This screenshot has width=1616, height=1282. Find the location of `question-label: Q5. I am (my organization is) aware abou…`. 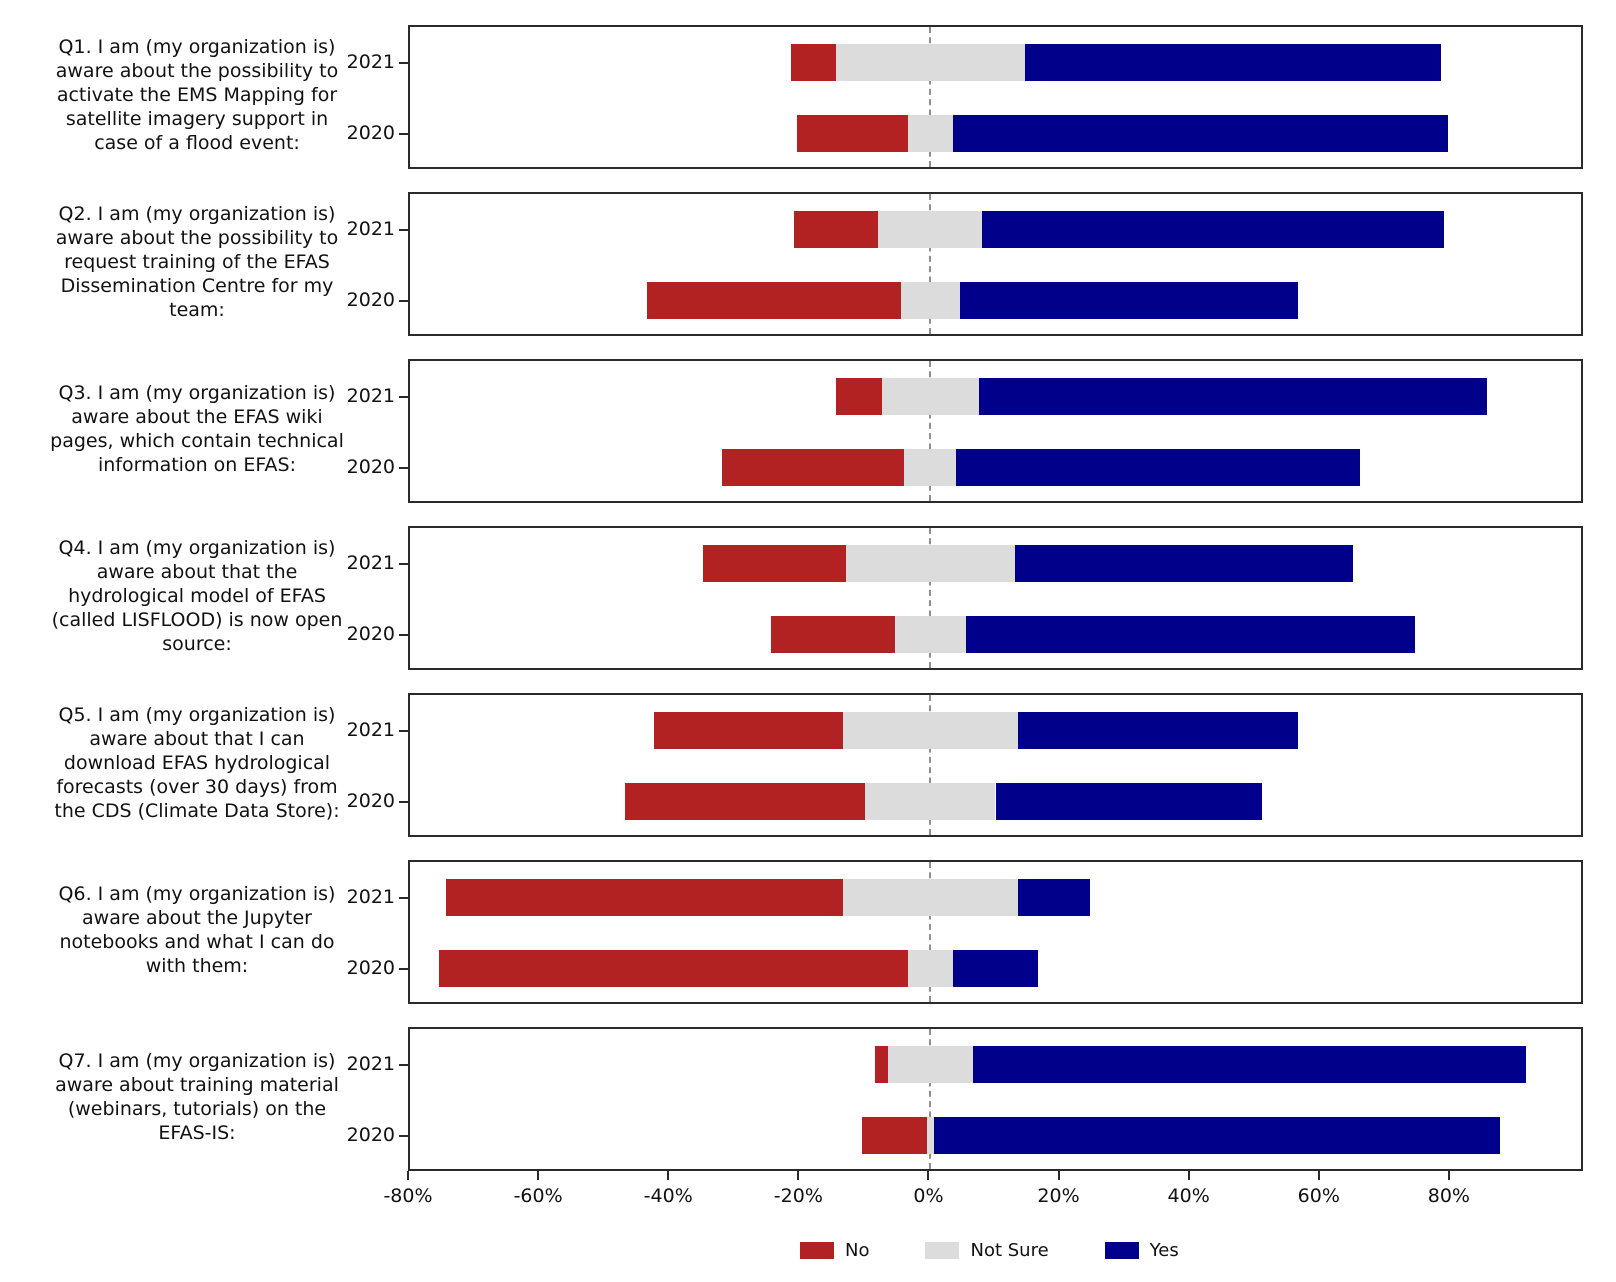

question-label: Q5. I am (my organization is) aware abou… is located at coordinates (197, 763).